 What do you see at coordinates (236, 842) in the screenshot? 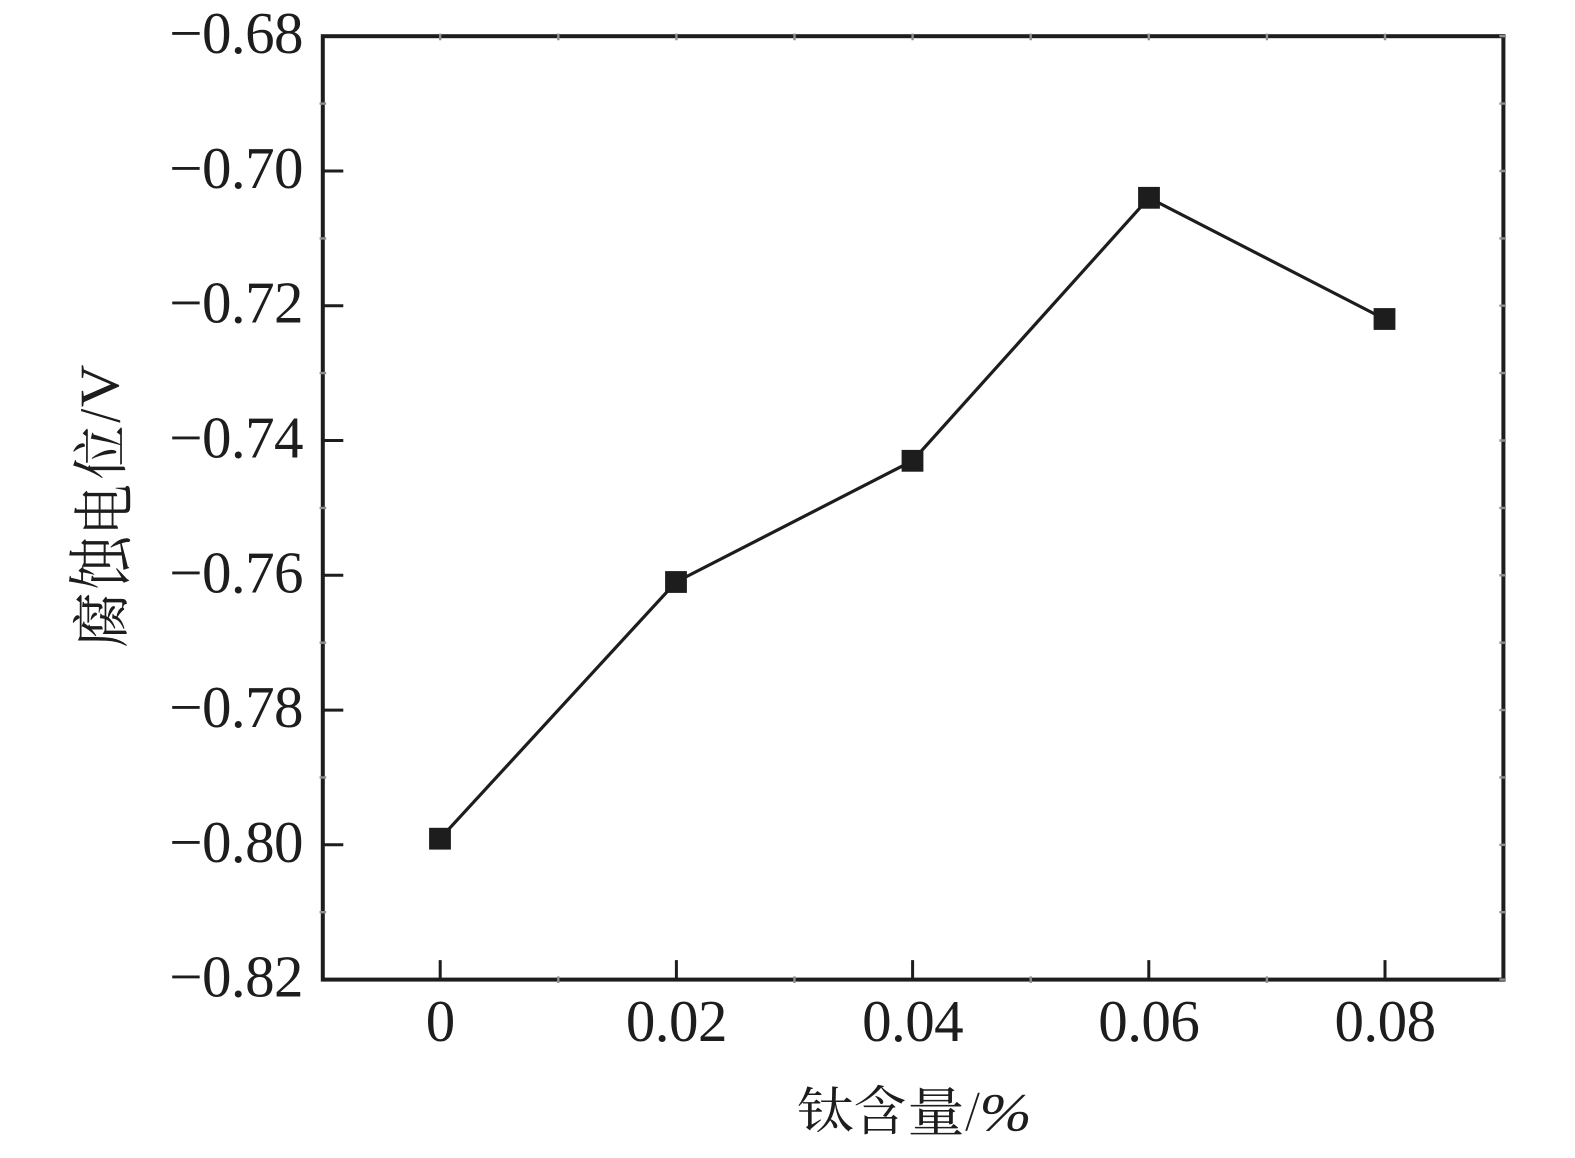
I see `svg-text: −0.80` at bounding box center [236, 842].